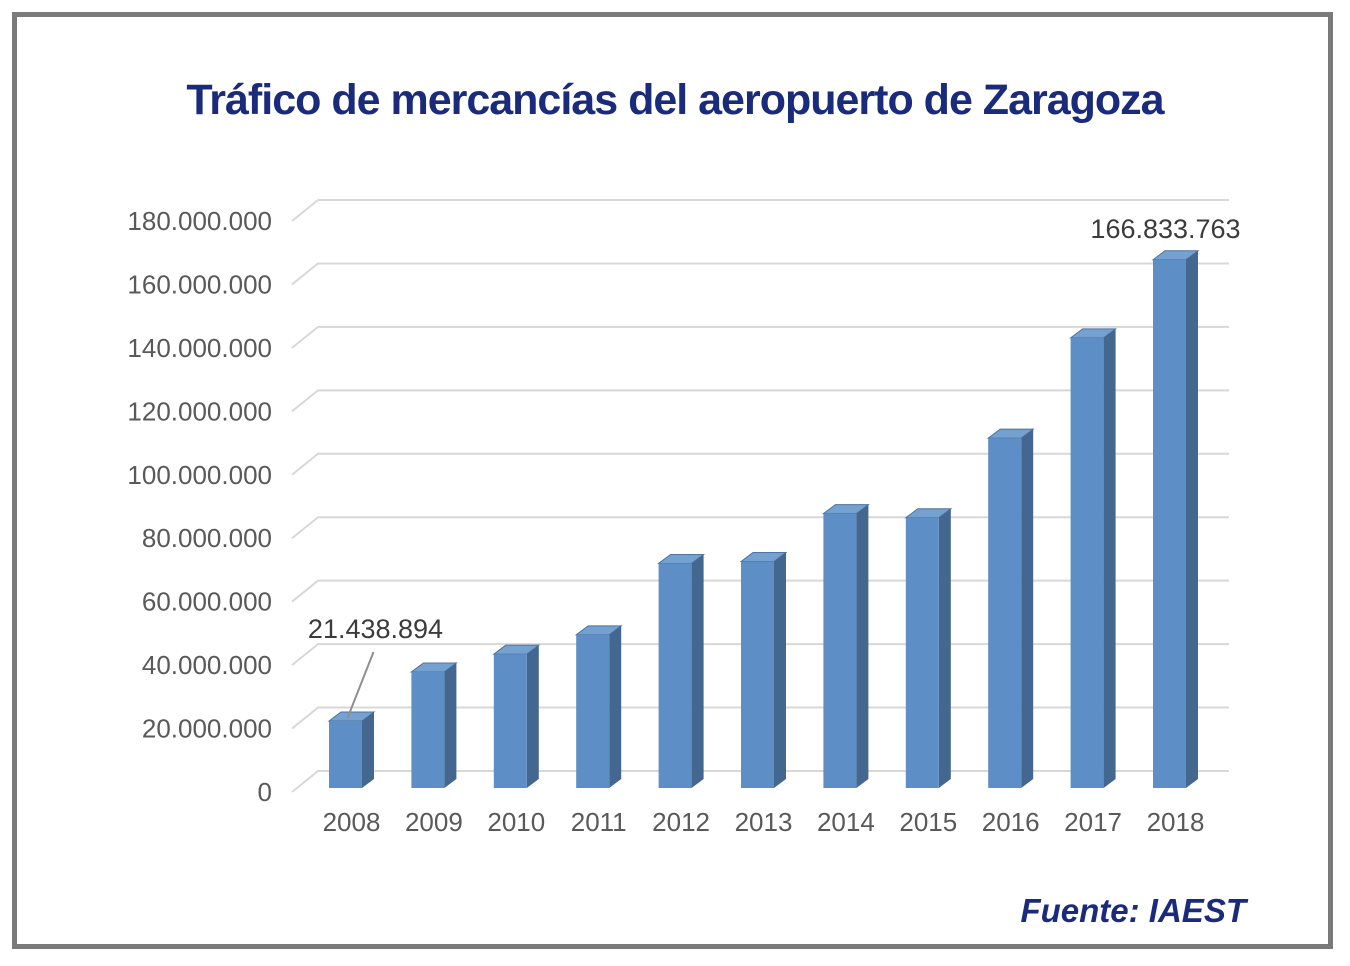 This screenshot has height=966, width=1350. Describe the element at coordinates (922, 652) in the screenshot. I see `bar-2015` at that location.